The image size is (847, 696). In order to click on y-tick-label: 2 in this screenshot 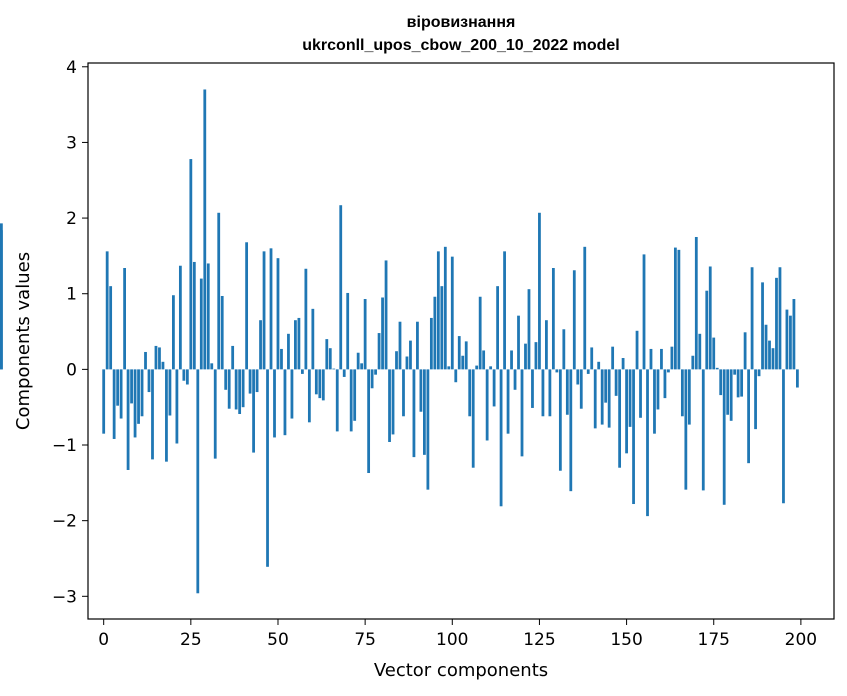, I will do `click(71, 219)`.